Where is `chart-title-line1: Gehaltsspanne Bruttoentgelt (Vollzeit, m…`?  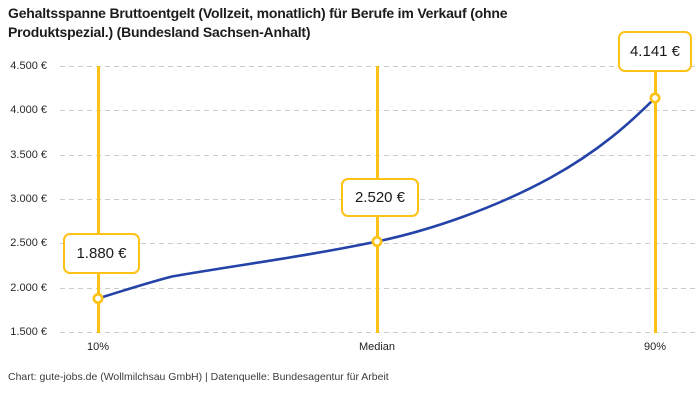 chart-title-line1: Gehaltsspanne Bruttoentgelt (Vollzeit, m… is located at coordinates (258, 13).